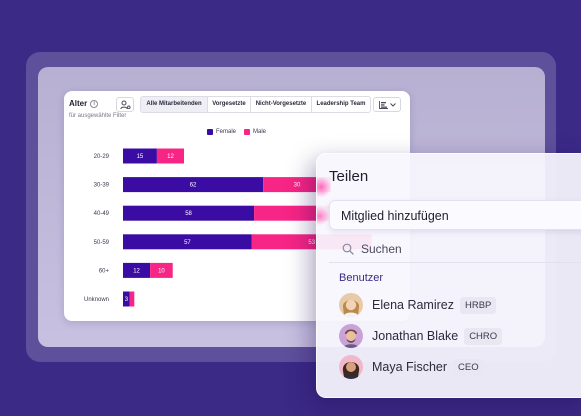 Image resolution: width=581 pixels, height=416 pixels. I want to click on card-subtitle: für ausgewählte Filter, so click(98, 116).